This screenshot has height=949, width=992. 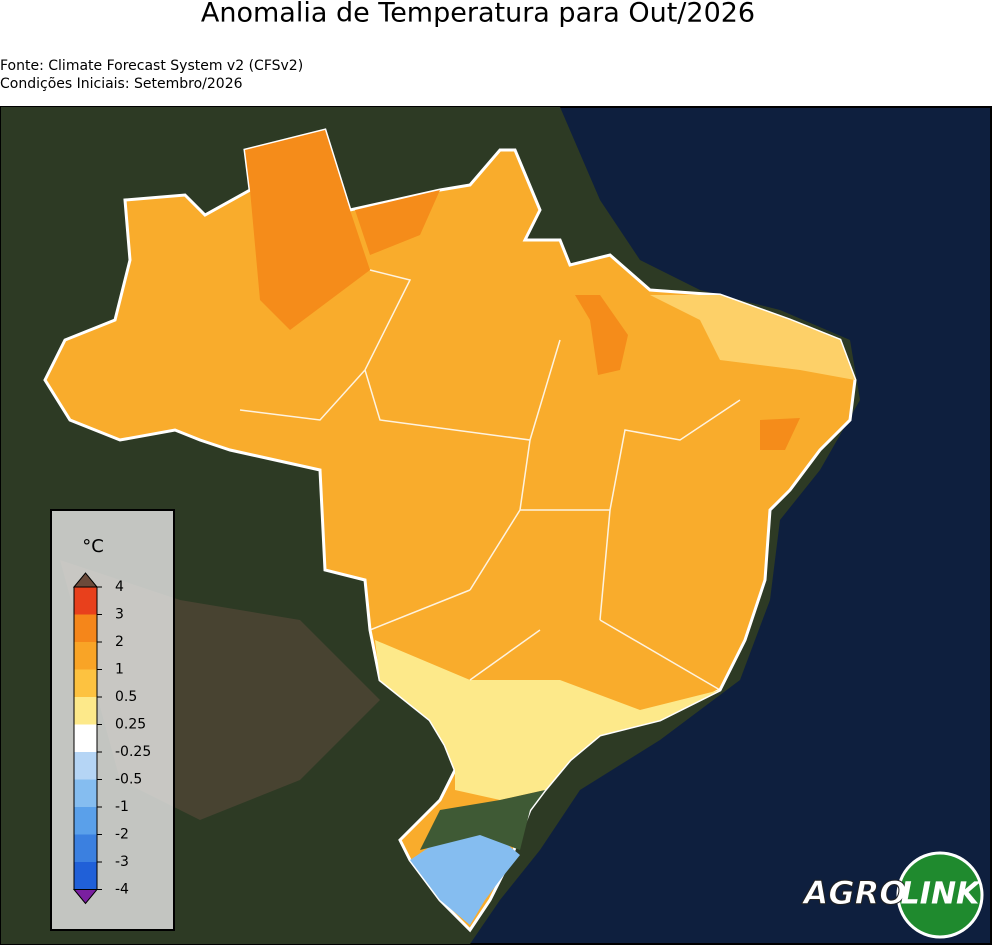 I want to click on colorbar-tick-label: -4, so click(x=122, y=890).